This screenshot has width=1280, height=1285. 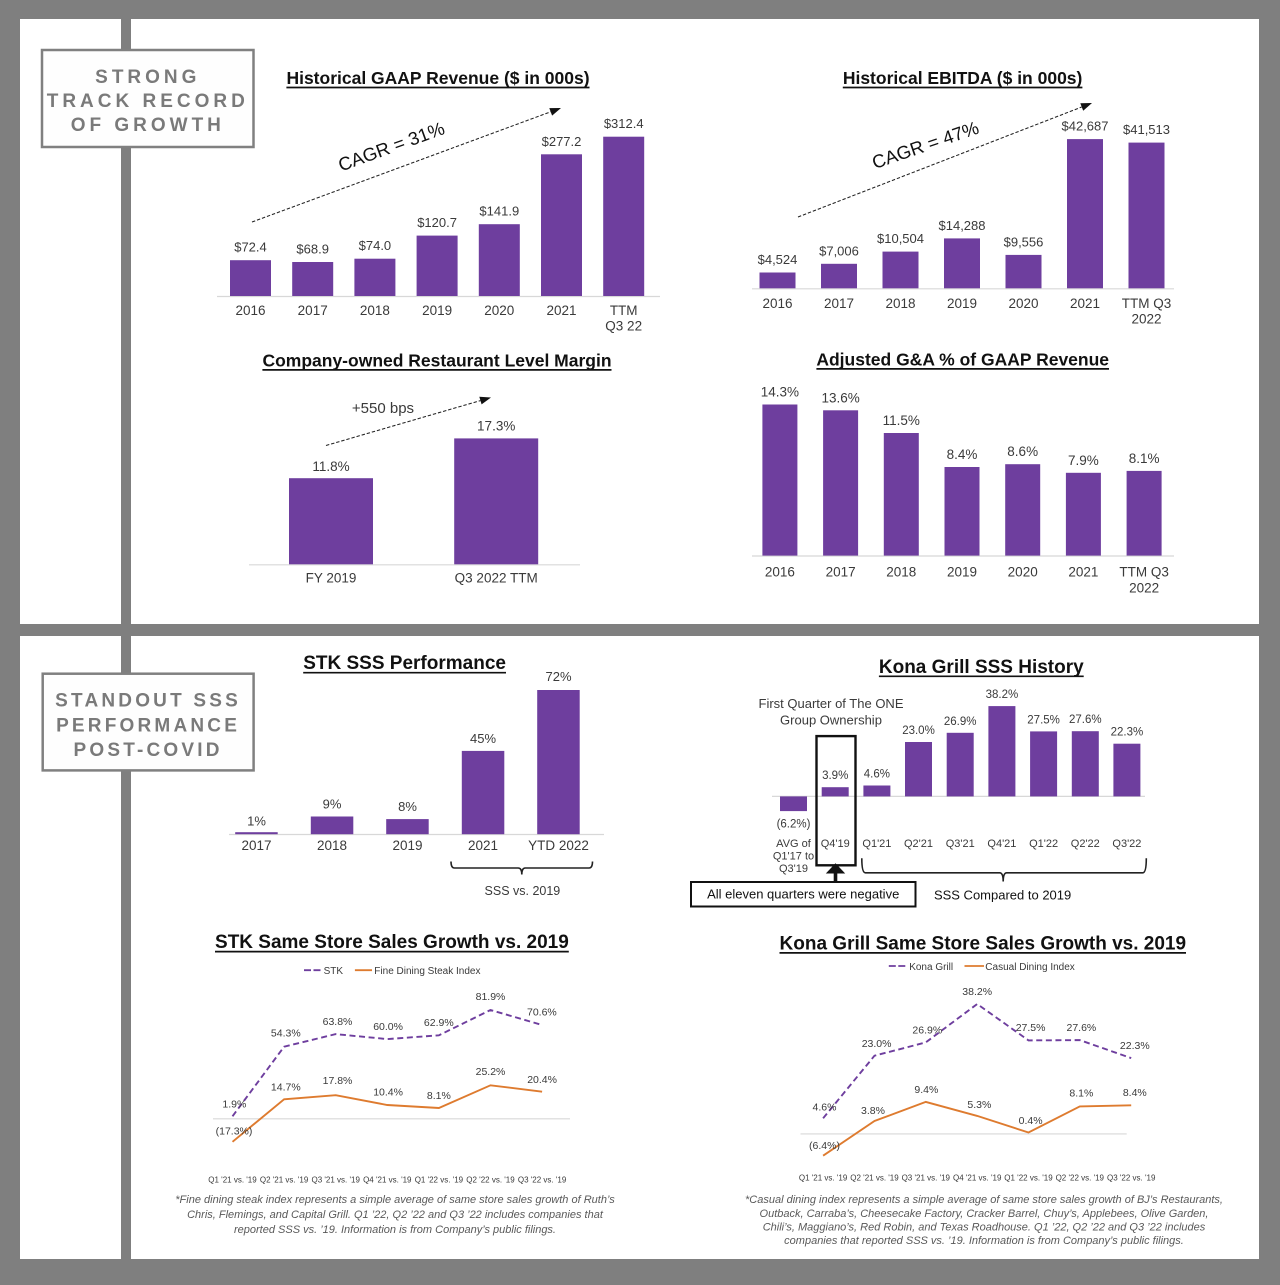 I want to click on svg-text: Q2 '22 vs. '19, so click(x=490, y=1180).